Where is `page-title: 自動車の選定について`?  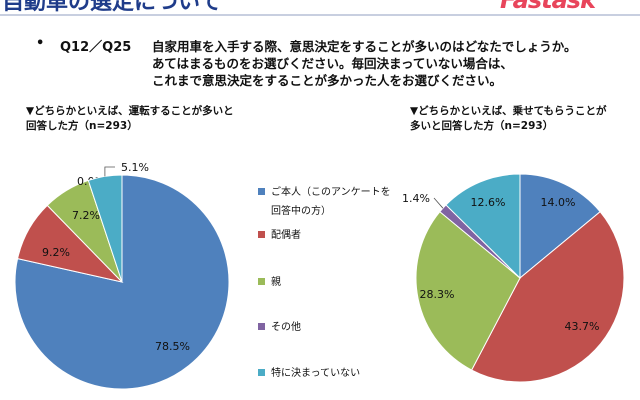 page-title: 自動車の選定について is located at coordinates (112, 7).